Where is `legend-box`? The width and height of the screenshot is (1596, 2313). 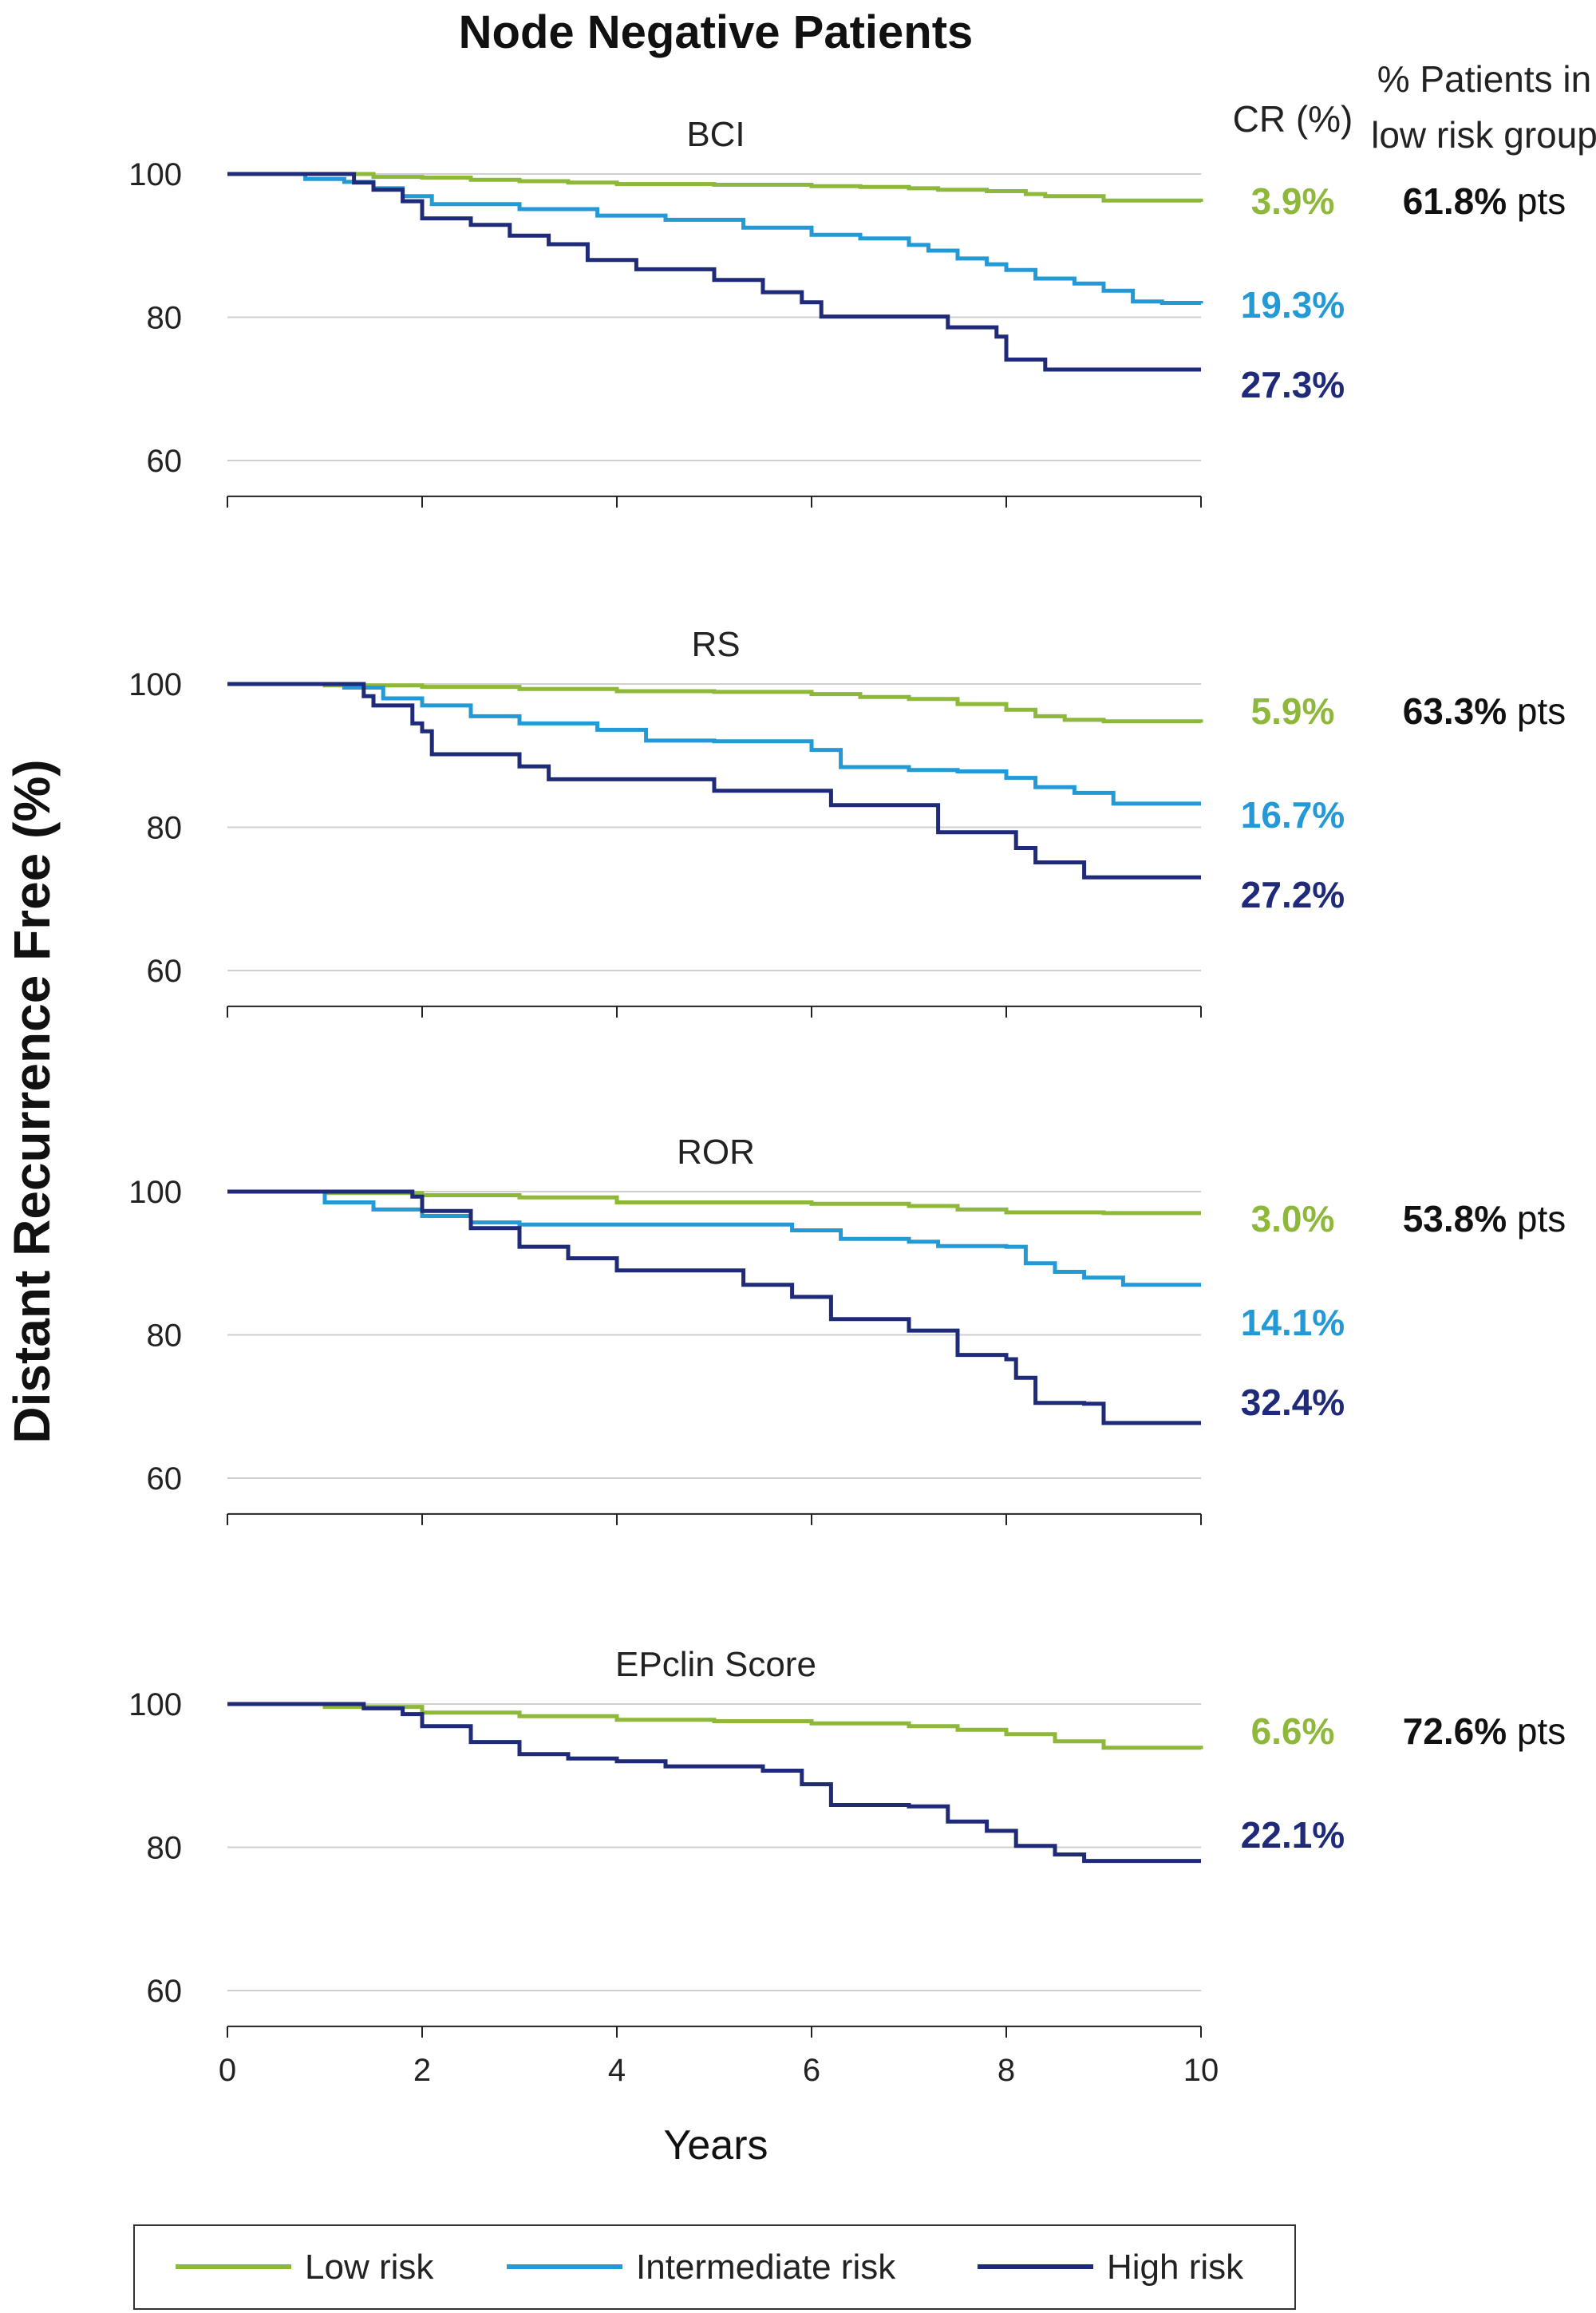 legend-box is located at coordinates (714, 2267).